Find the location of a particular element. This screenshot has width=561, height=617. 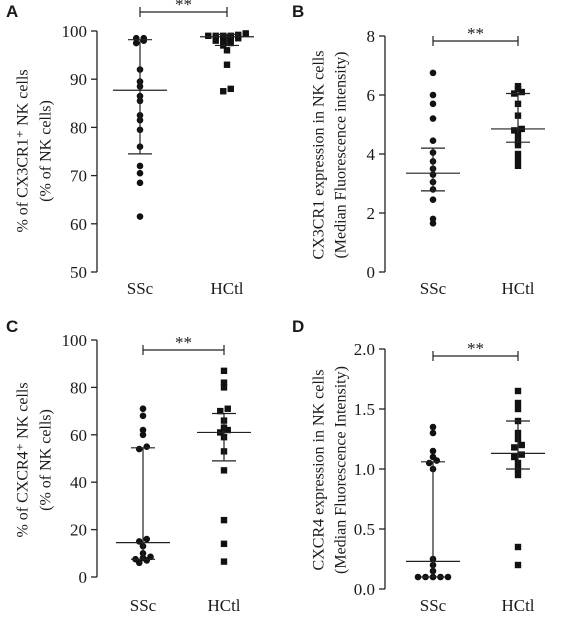

panel-letter: C is located at coordinates (12, 326).